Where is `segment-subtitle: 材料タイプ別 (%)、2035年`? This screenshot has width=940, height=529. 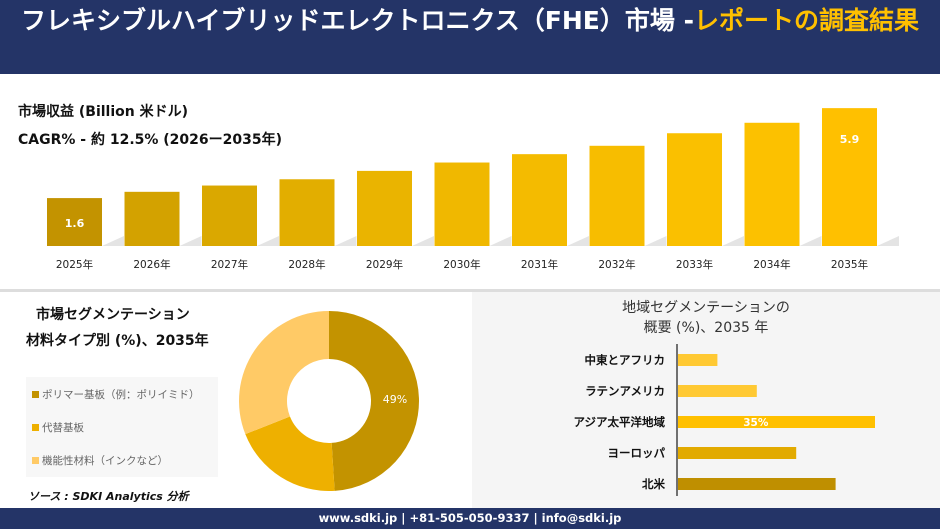 segment-subtitle: 材料タイプ別 (%)、2035年 is located at coordinates (117, 341).